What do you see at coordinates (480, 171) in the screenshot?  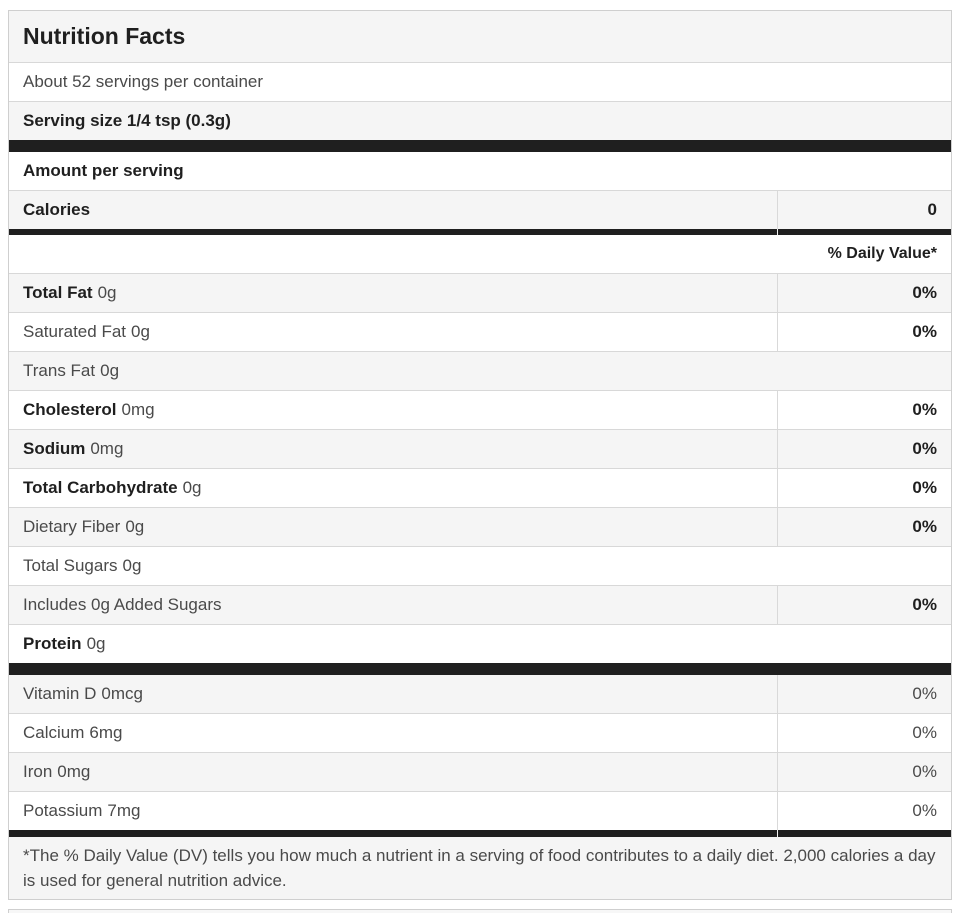 I see `amount-per-serving-row: Amount per serving` at bounding box center [480, 171].